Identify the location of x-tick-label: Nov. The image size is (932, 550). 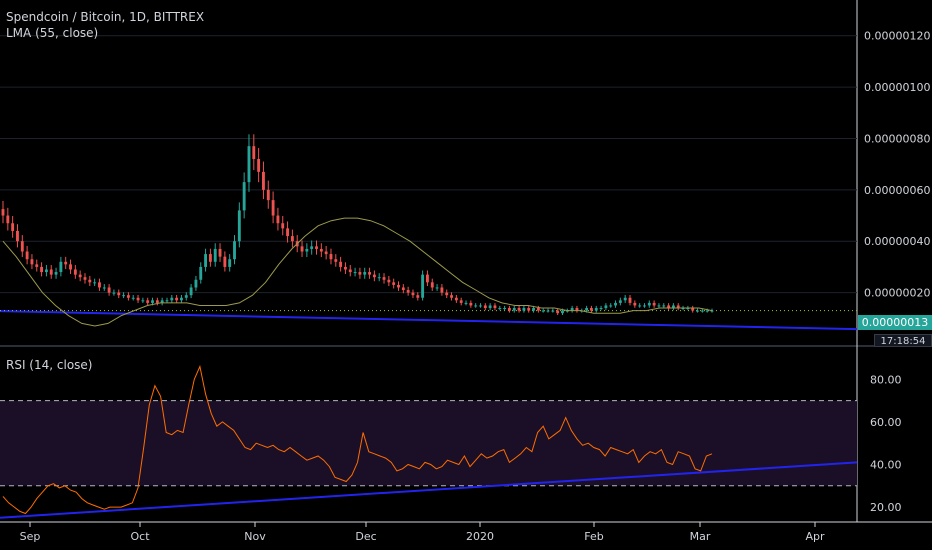
(255, 536).